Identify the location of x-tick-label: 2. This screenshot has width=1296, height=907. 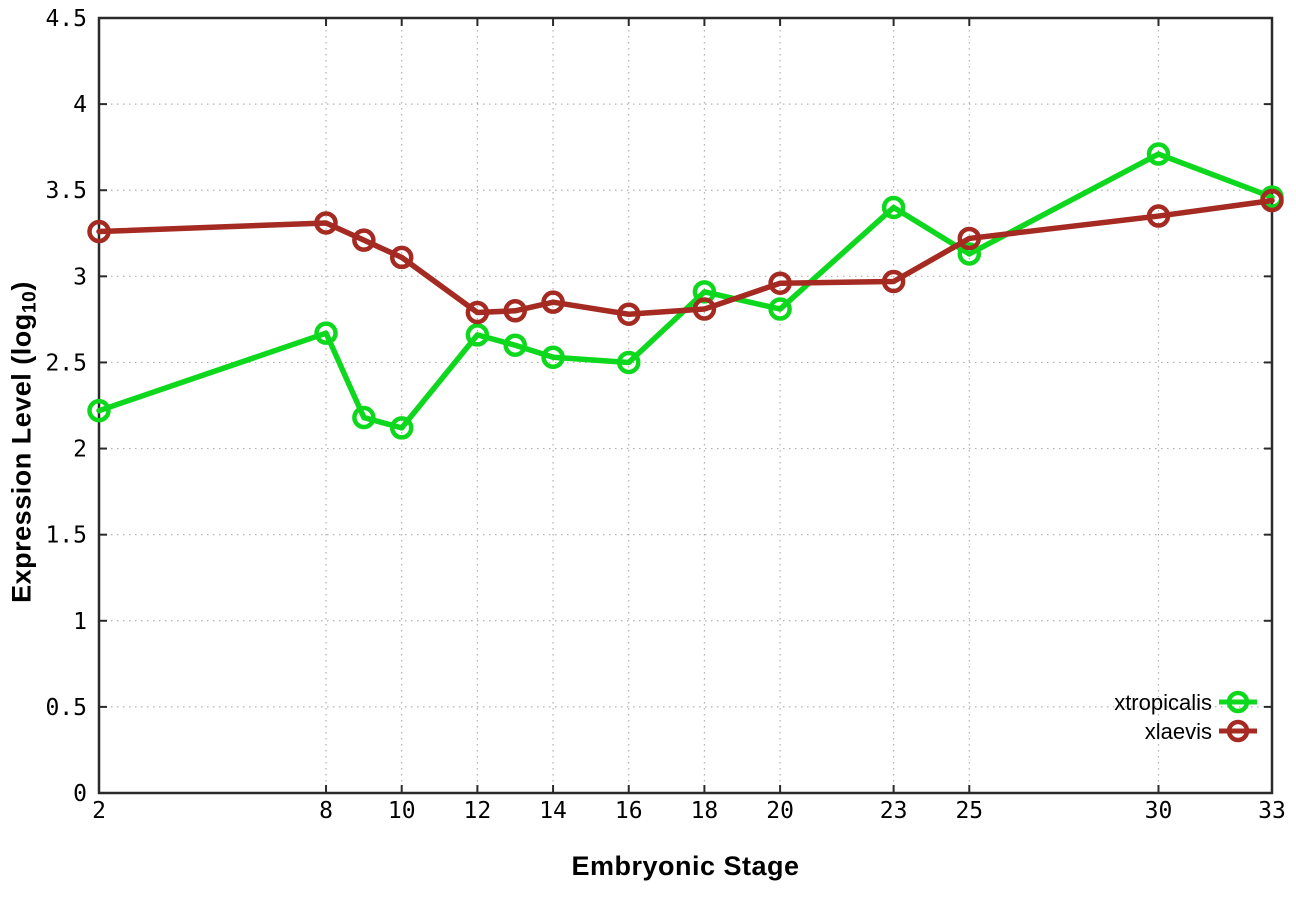
(99, 811).